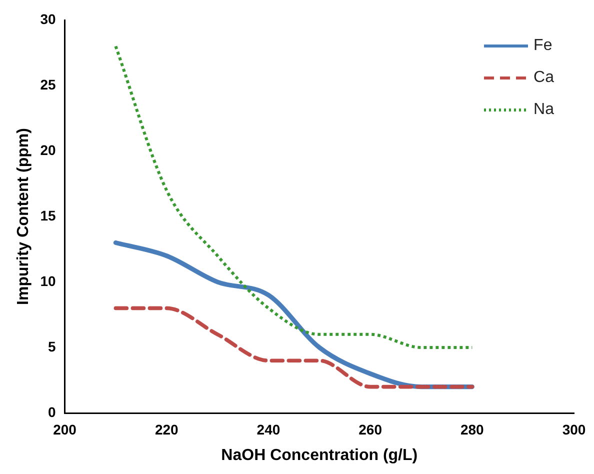 The width and height of the screenshot is (594, 474). What do you see at coordinates (48, 280) in the screenshot?
I see `y-tick-label: 10` at bounding box center [48, 280].